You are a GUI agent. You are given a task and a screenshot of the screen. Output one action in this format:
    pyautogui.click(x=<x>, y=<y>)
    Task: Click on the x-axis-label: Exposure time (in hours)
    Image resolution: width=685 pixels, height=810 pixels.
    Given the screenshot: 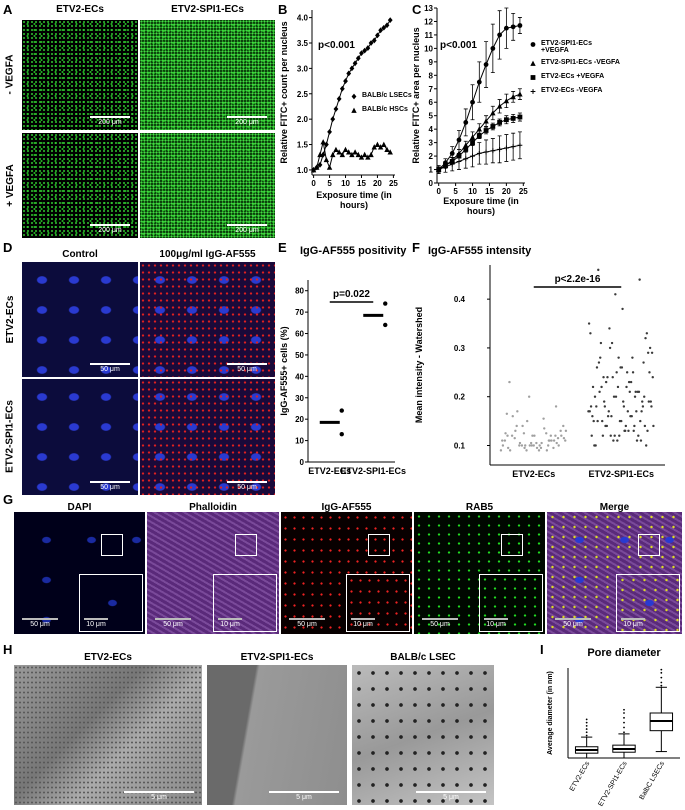 What is the action you would take?
    pyautogui.click(x=481, y=206)
    